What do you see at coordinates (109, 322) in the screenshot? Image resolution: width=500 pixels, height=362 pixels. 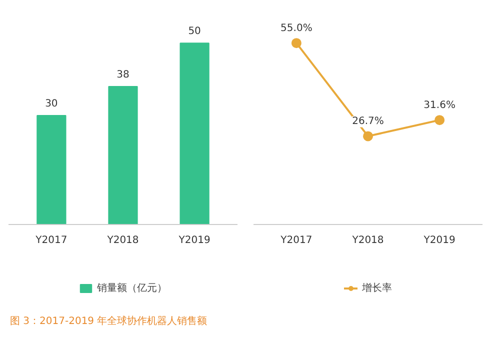 I see `caption: 图 3：2017-2019 年全球协作机器人销售额` at bounding box center [109, 322].